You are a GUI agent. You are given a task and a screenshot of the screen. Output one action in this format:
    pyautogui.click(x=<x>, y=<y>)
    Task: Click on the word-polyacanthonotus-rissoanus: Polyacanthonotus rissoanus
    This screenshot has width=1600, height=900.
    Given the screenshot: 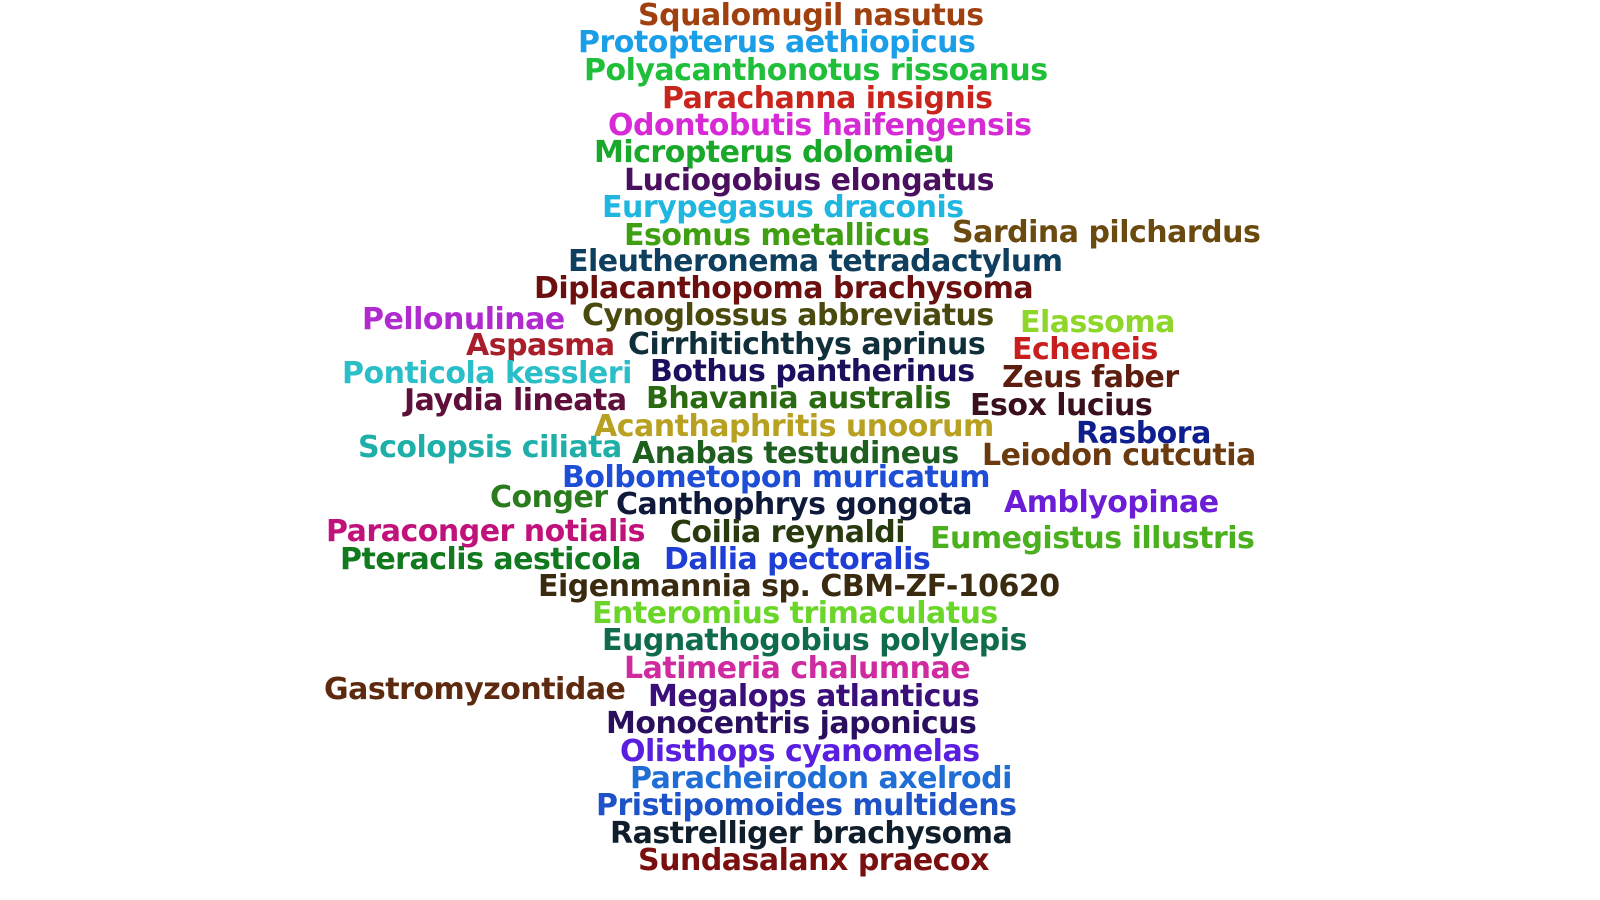 What is the action you would take?
    pyautogui.click(x=816, y=70)
    